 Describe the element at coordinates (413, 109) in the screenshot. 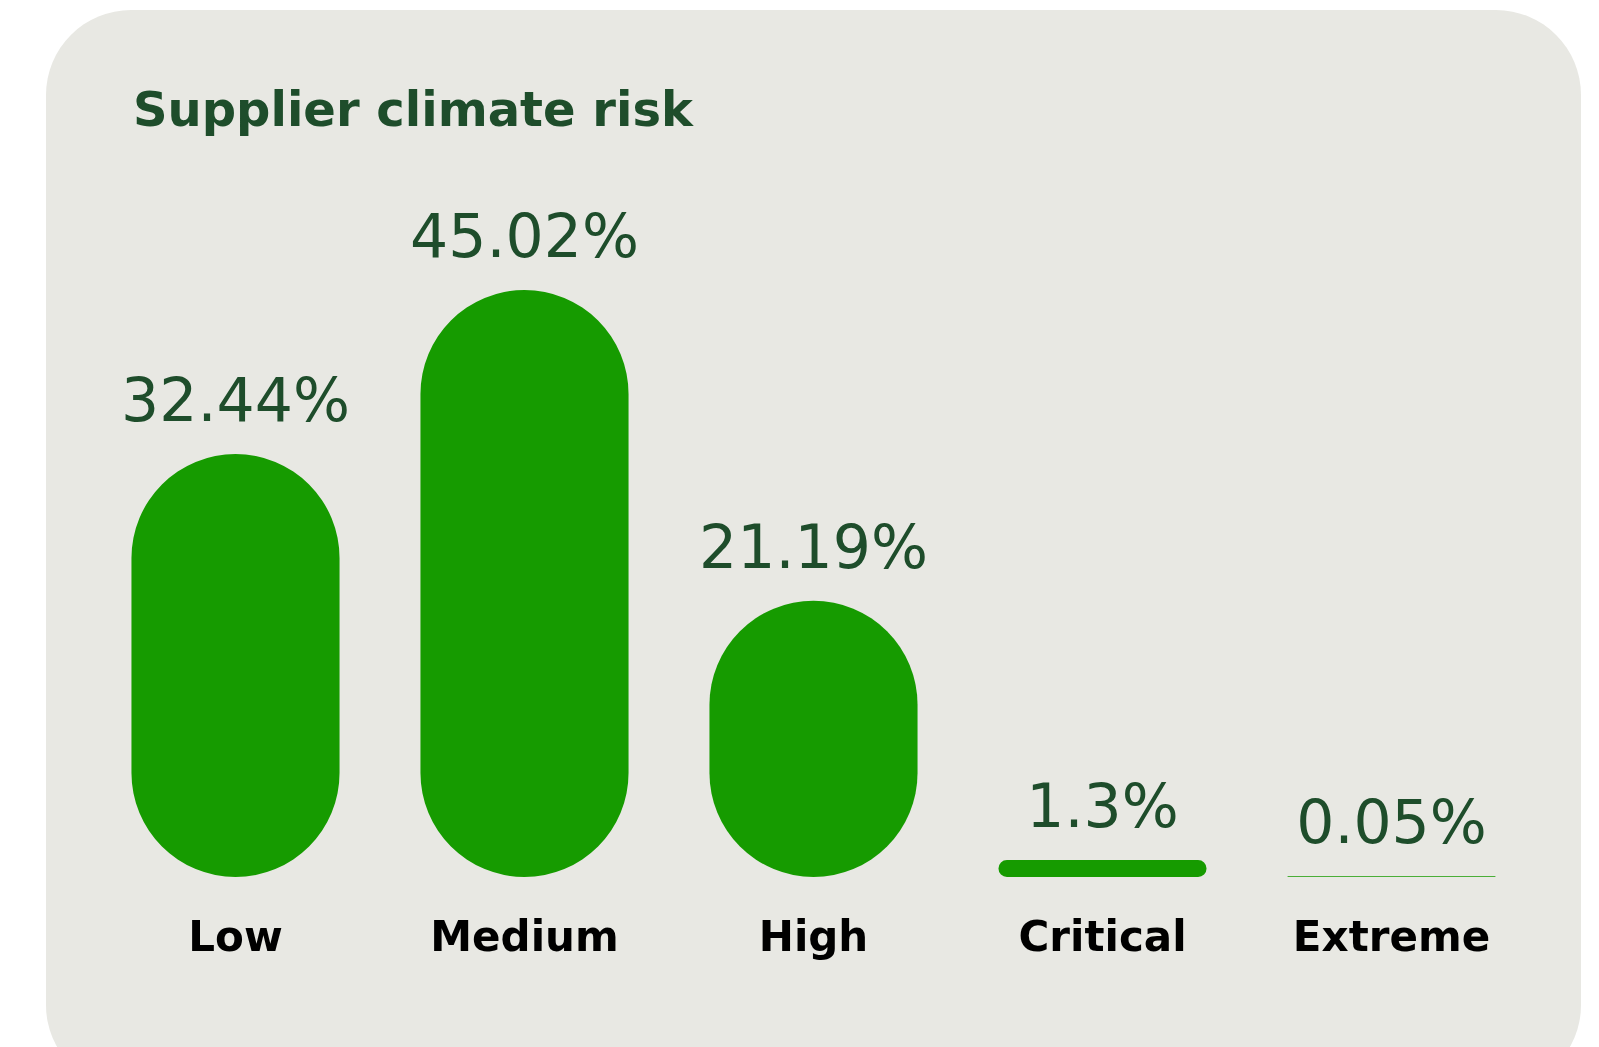

I see `chart-title: Supplier climate risk` at that location.